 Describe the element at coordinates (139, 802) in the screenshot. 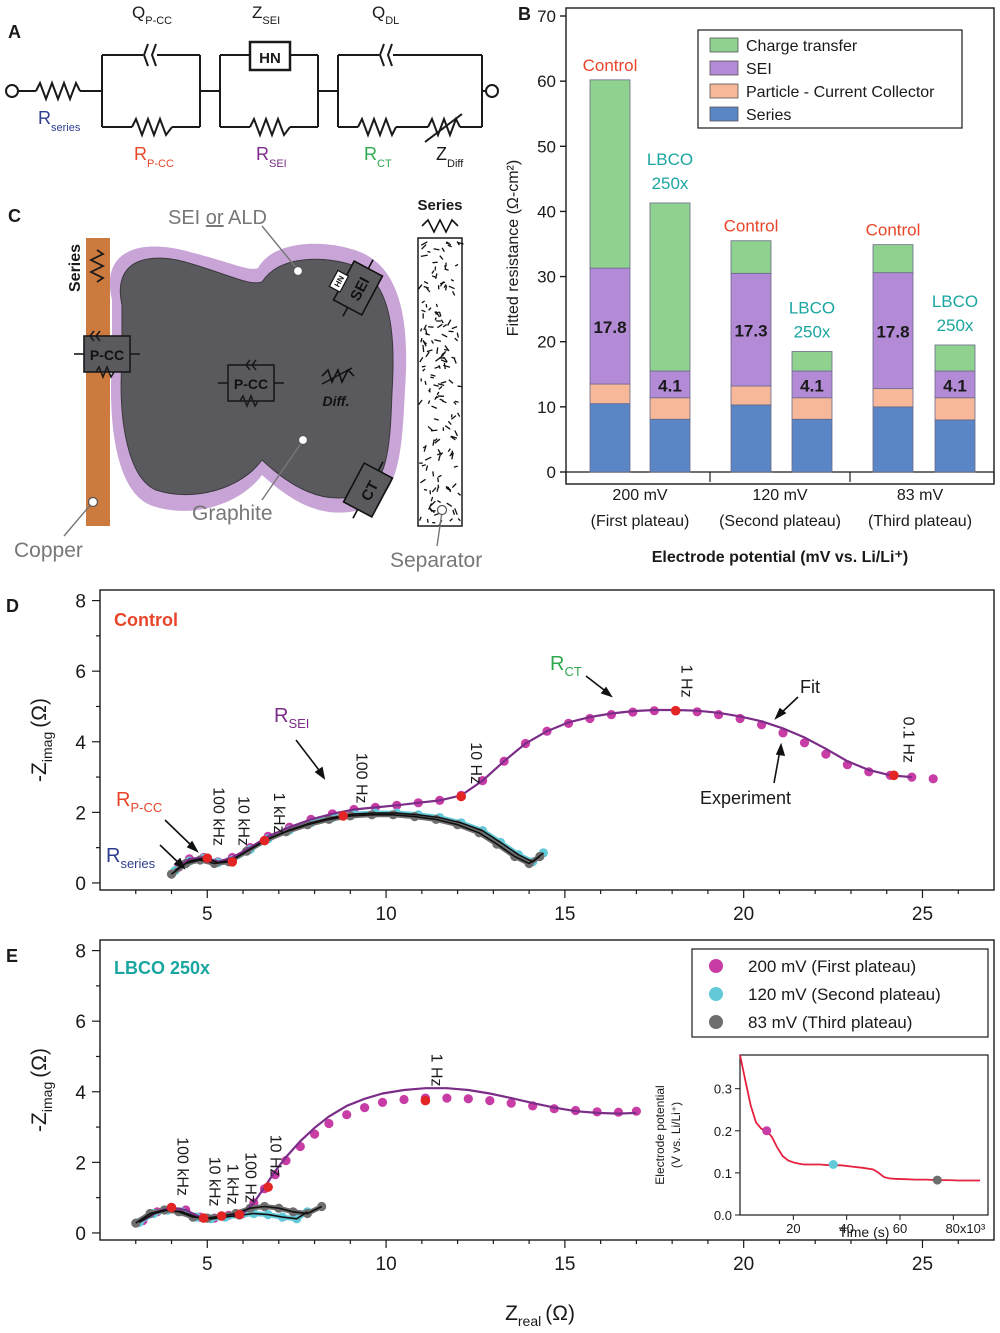

I see `d-annot-r-pcc: RP-CC` at that location.